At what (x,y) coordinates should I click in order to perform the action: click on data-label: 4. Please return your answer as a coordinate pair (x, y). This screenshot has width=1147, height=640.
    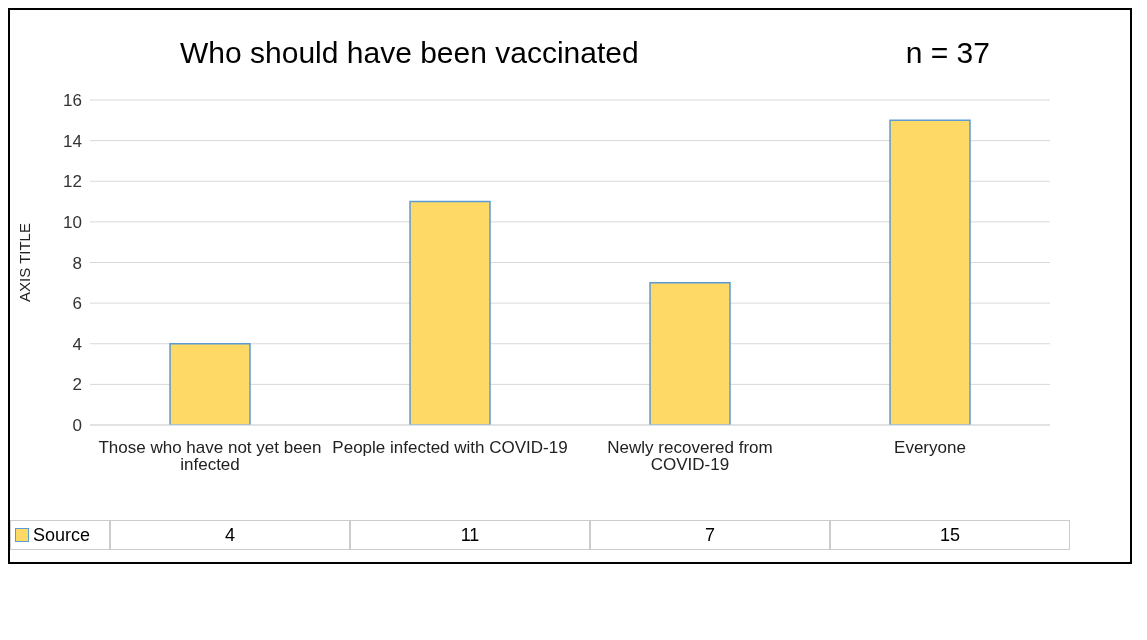
    Looking at the image, I should click on (230, 535).